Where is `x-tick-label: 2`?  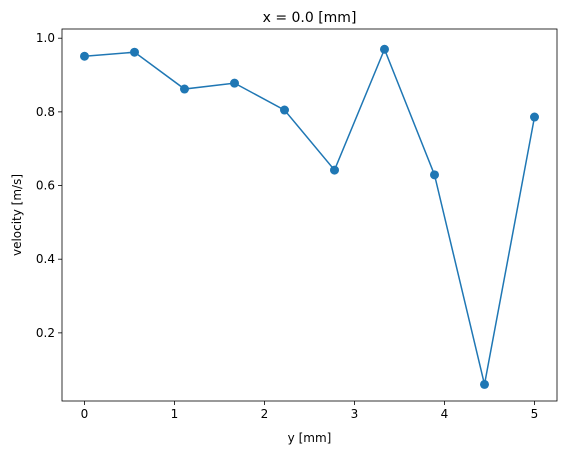 x-tick-label: 2 is located at coordinates (265, 414).